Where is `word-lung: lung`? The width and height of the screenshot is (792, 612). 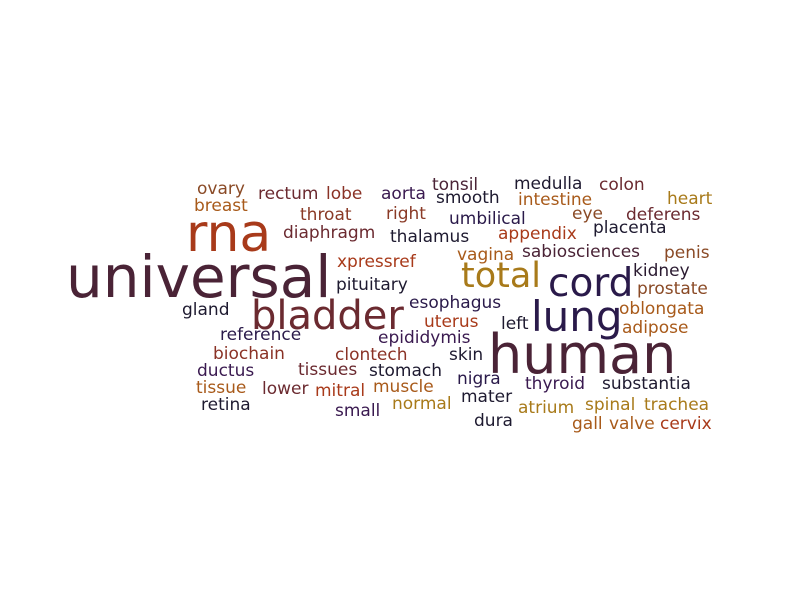
word-lung: lung is located at coordinates (577, 317).